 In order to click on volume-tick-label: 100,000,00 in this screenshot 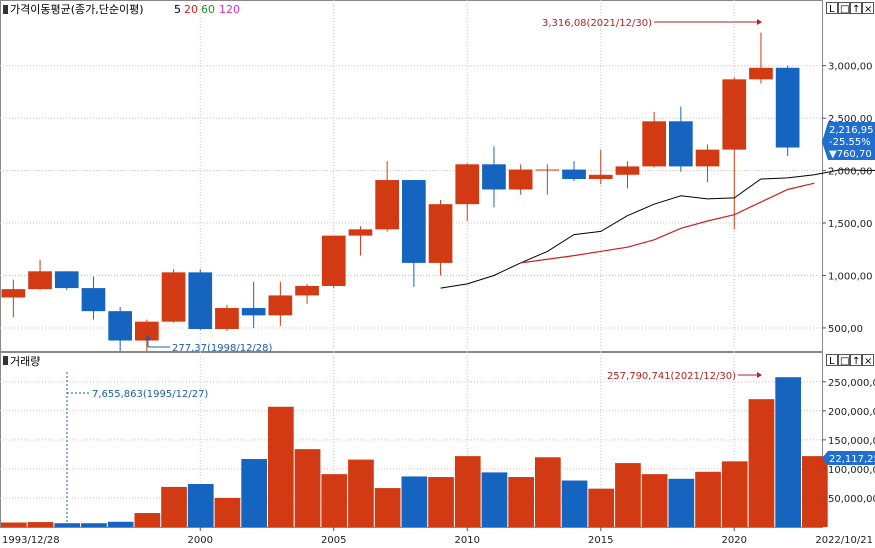, I will do `click(851, 470)`.